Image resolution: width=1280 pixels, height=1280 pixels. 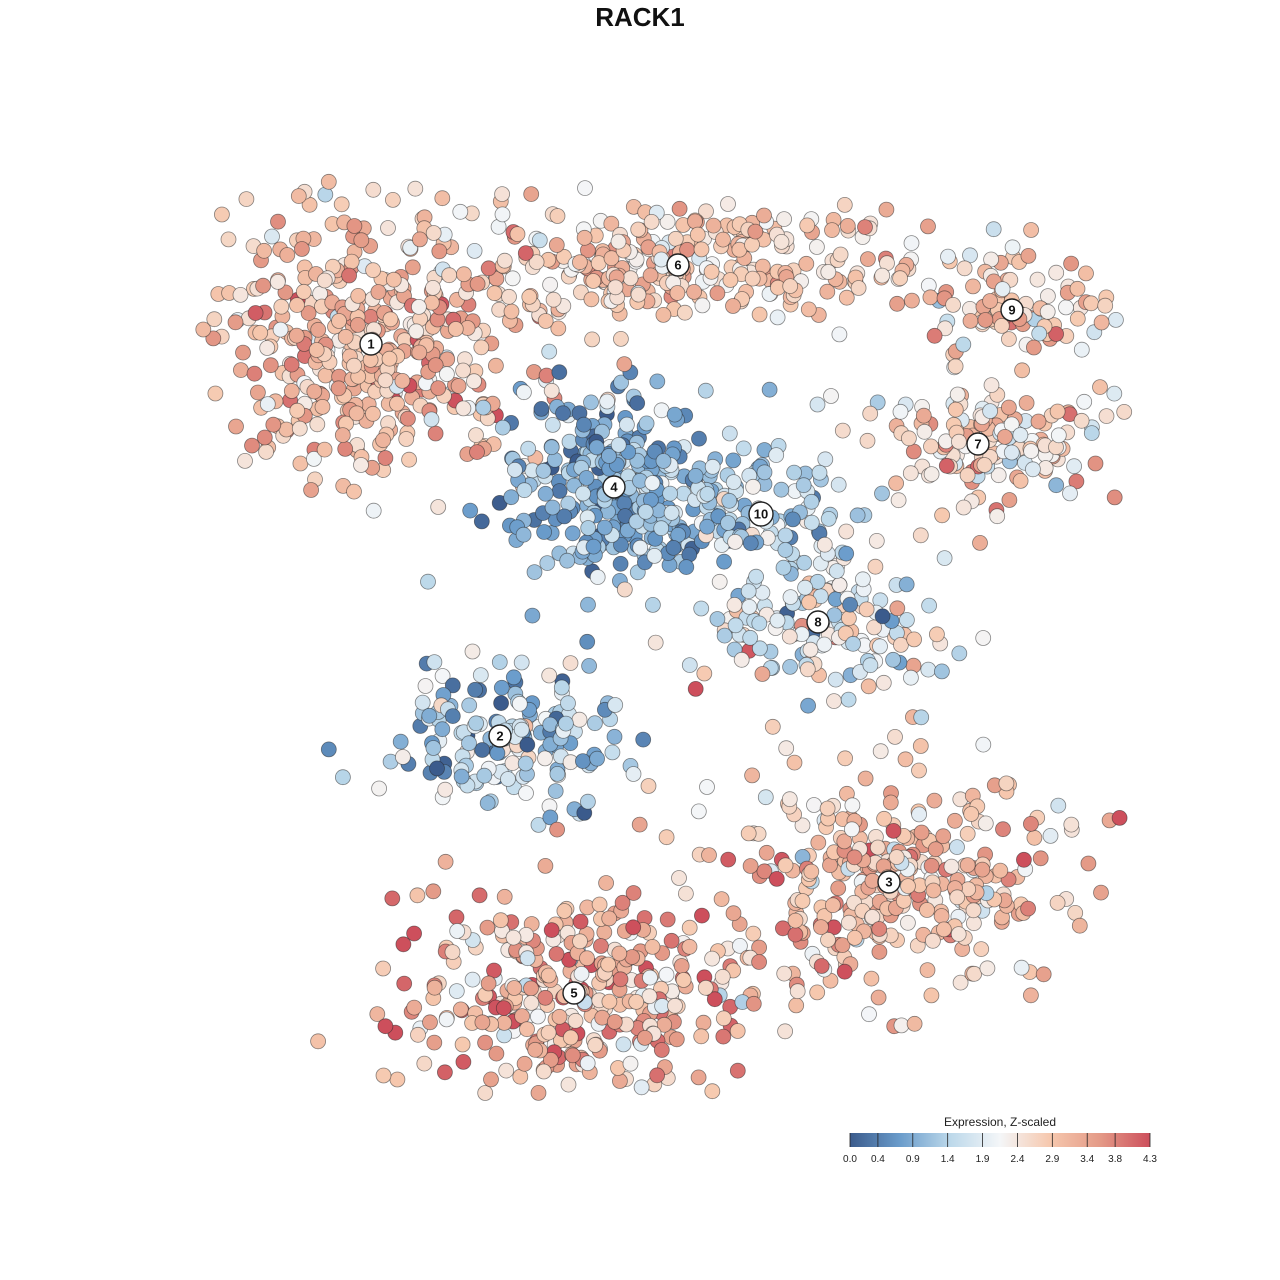 What do you see at coordinates (878, 1159) in the screenshot?
I see `colorbar-tick-label: 0.4` at bounding box center [878, 1159].